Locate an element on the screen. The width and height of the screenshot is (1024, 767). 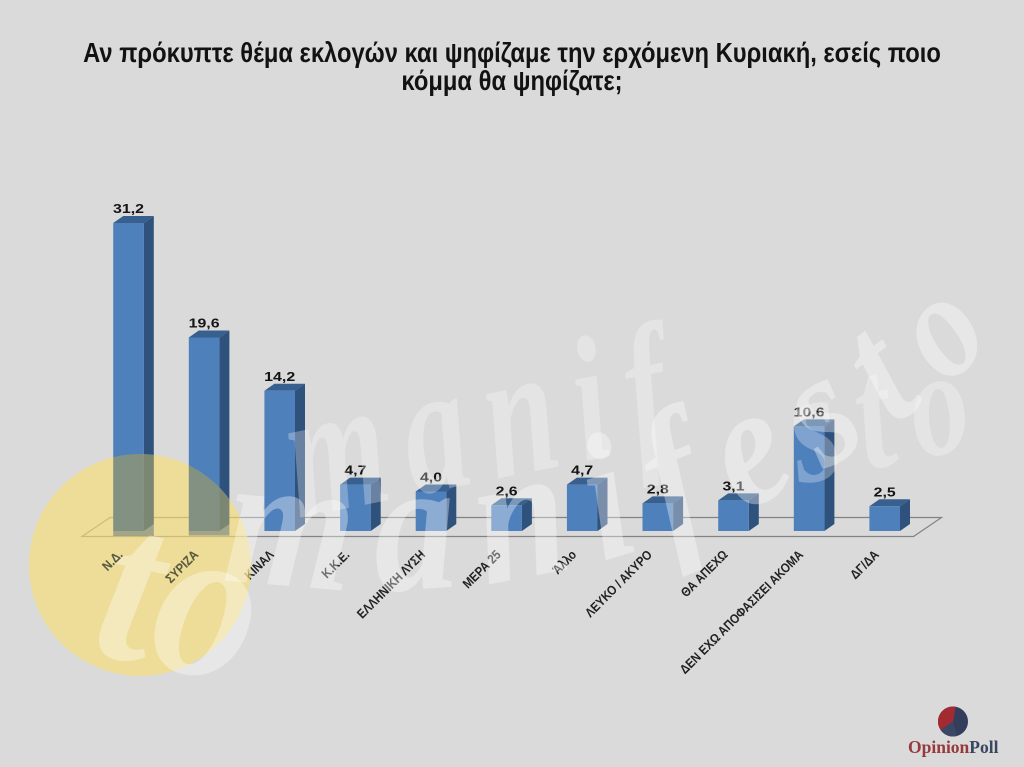
svg-text: 19,6 is located at coordinates (204, 323).